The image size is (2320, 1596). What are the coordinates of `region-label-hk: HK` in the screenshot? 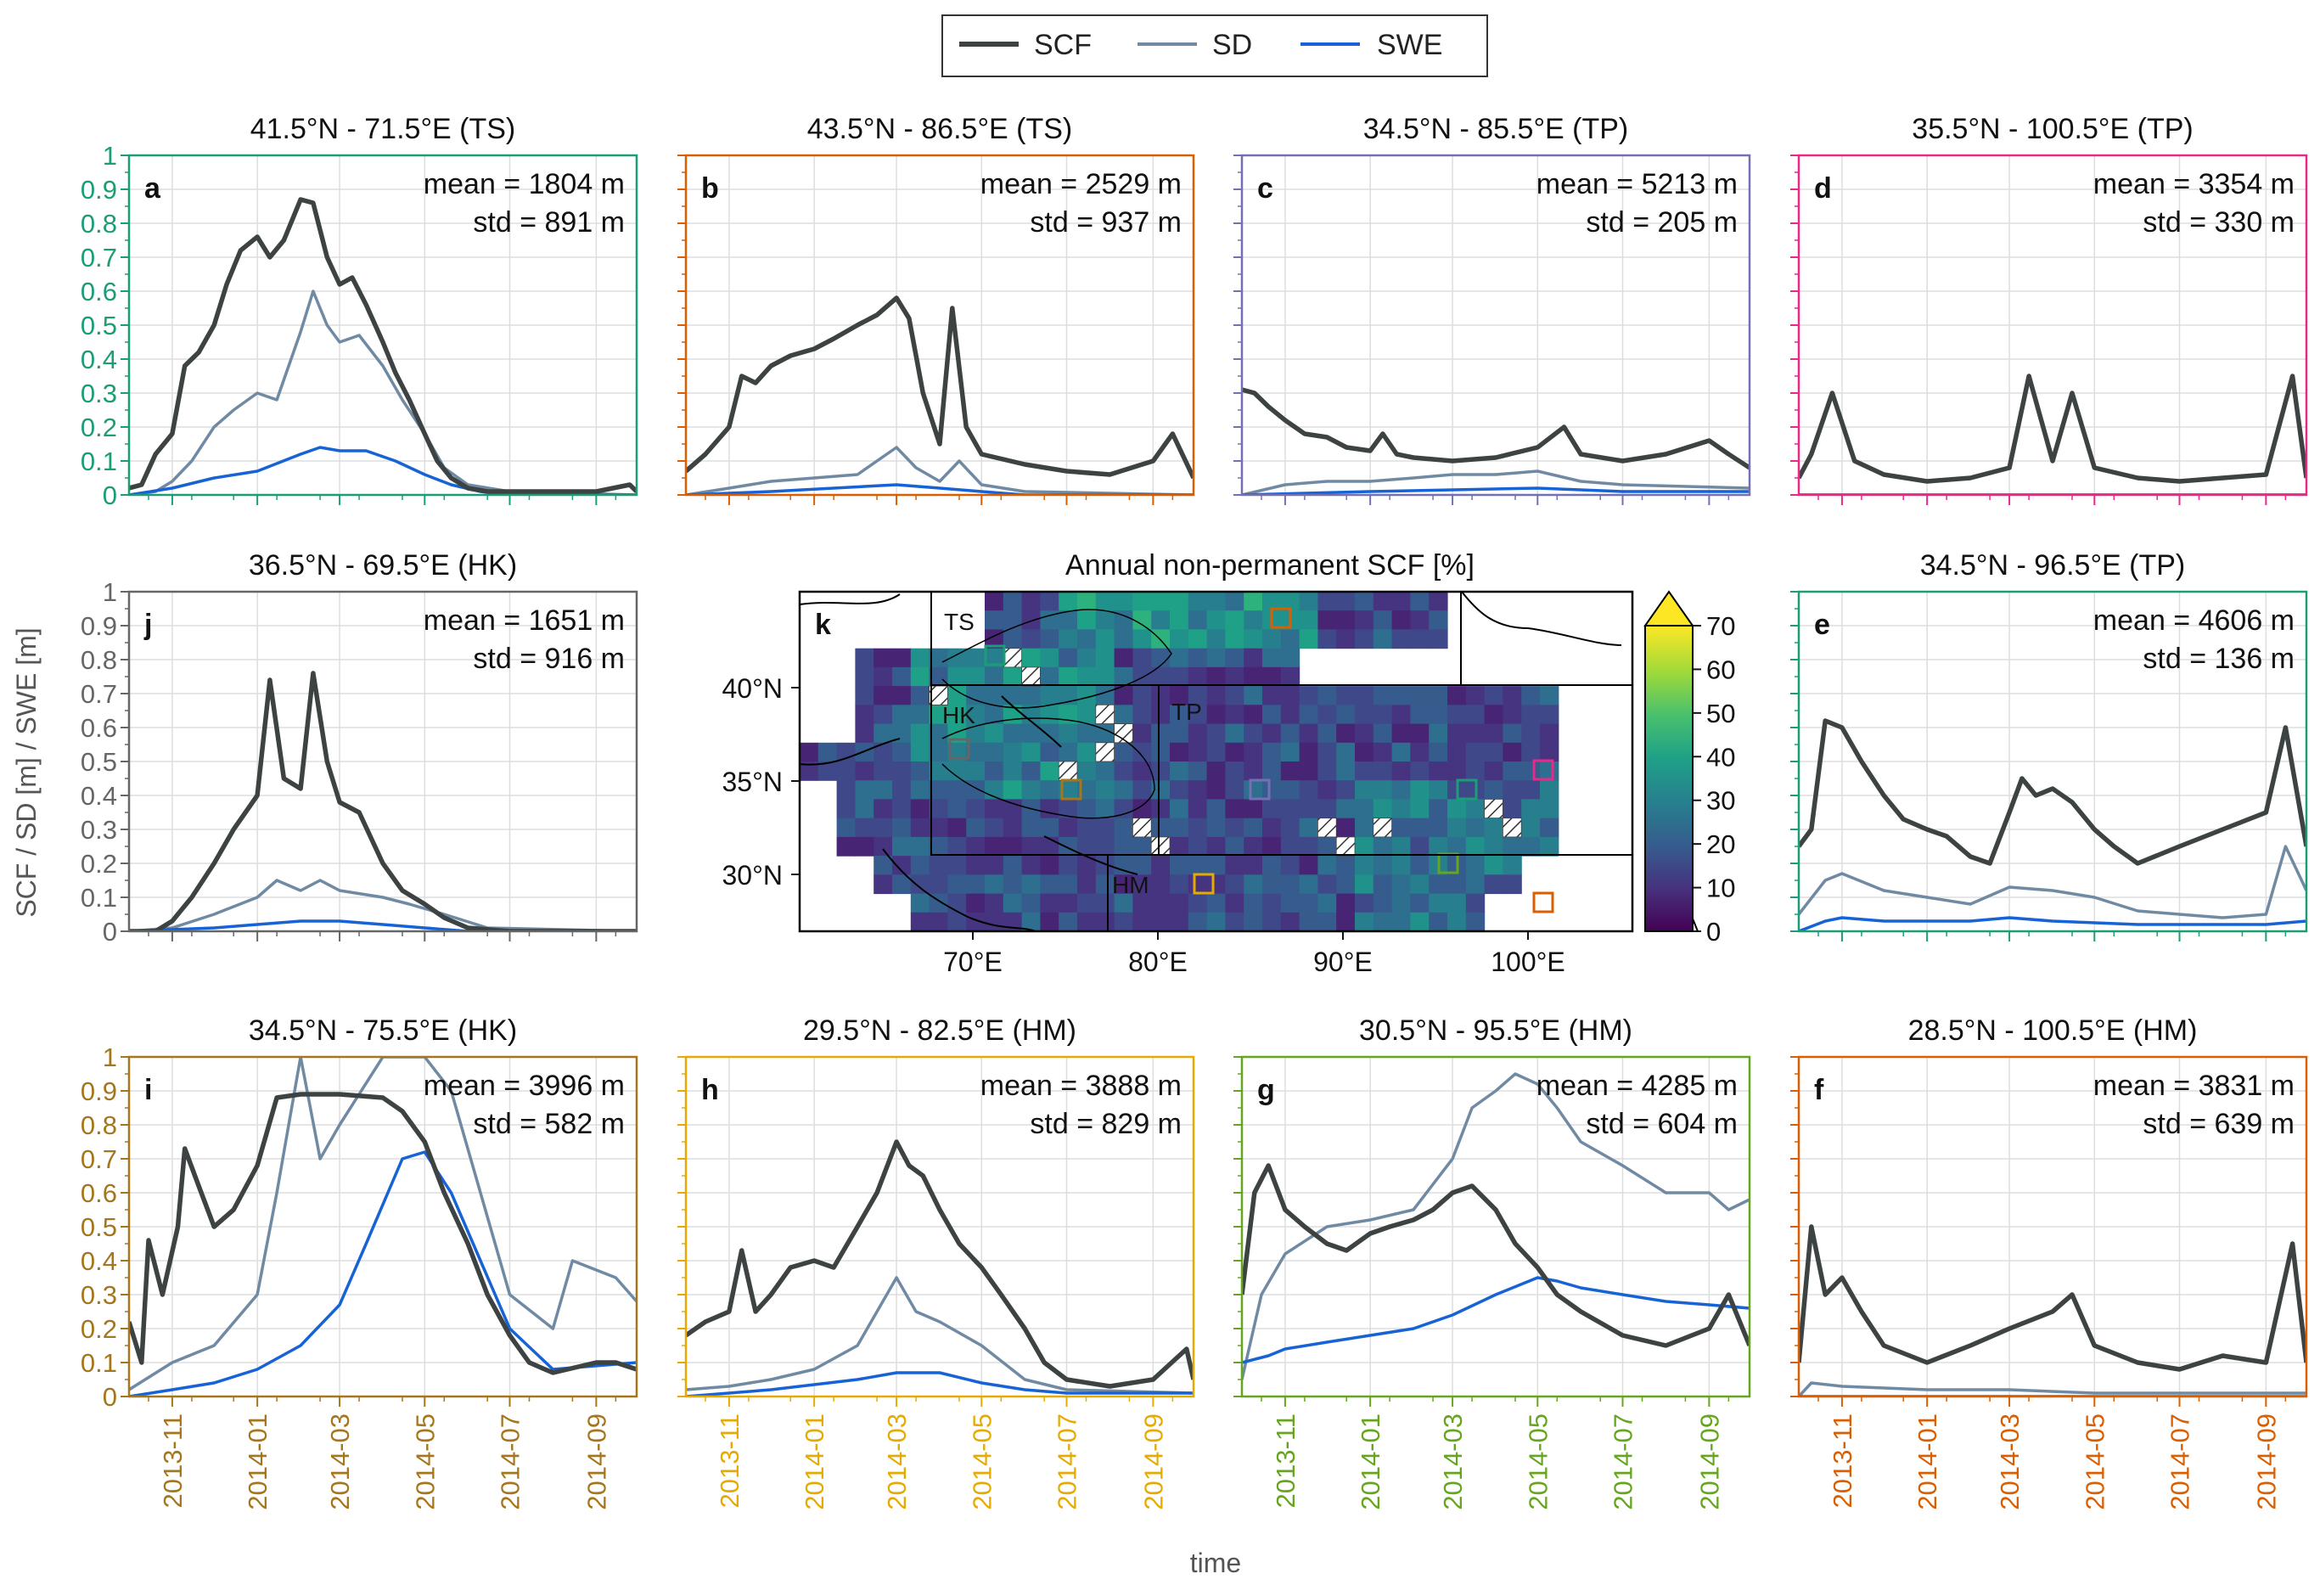 It's located at (958, 715).